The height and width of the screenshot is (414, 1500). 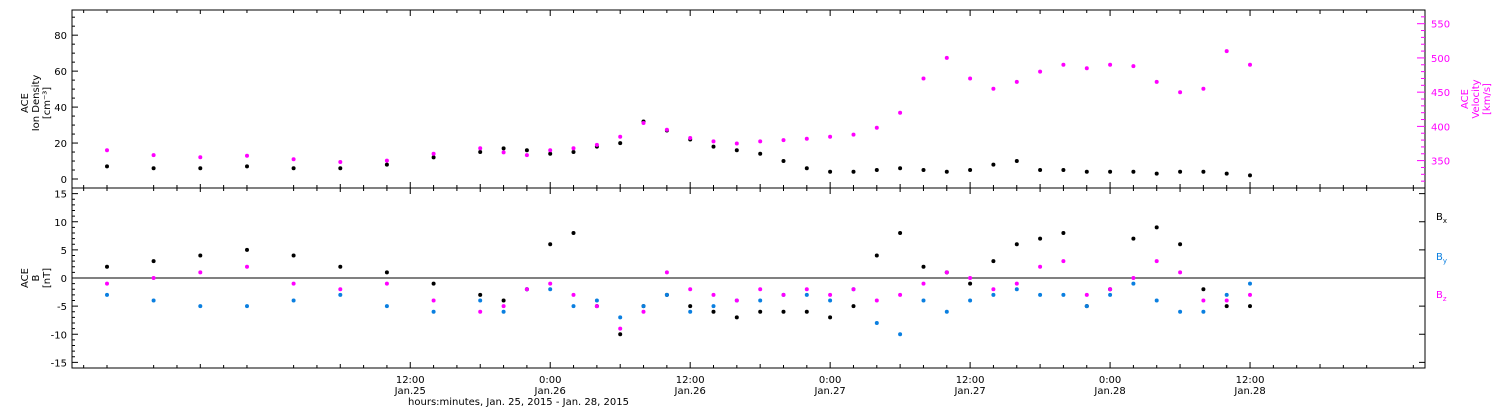 What do you see at coordinates (64, 180) in the screenshot?
I see `density-tick-label: 0` at bounding box center [64, 180].